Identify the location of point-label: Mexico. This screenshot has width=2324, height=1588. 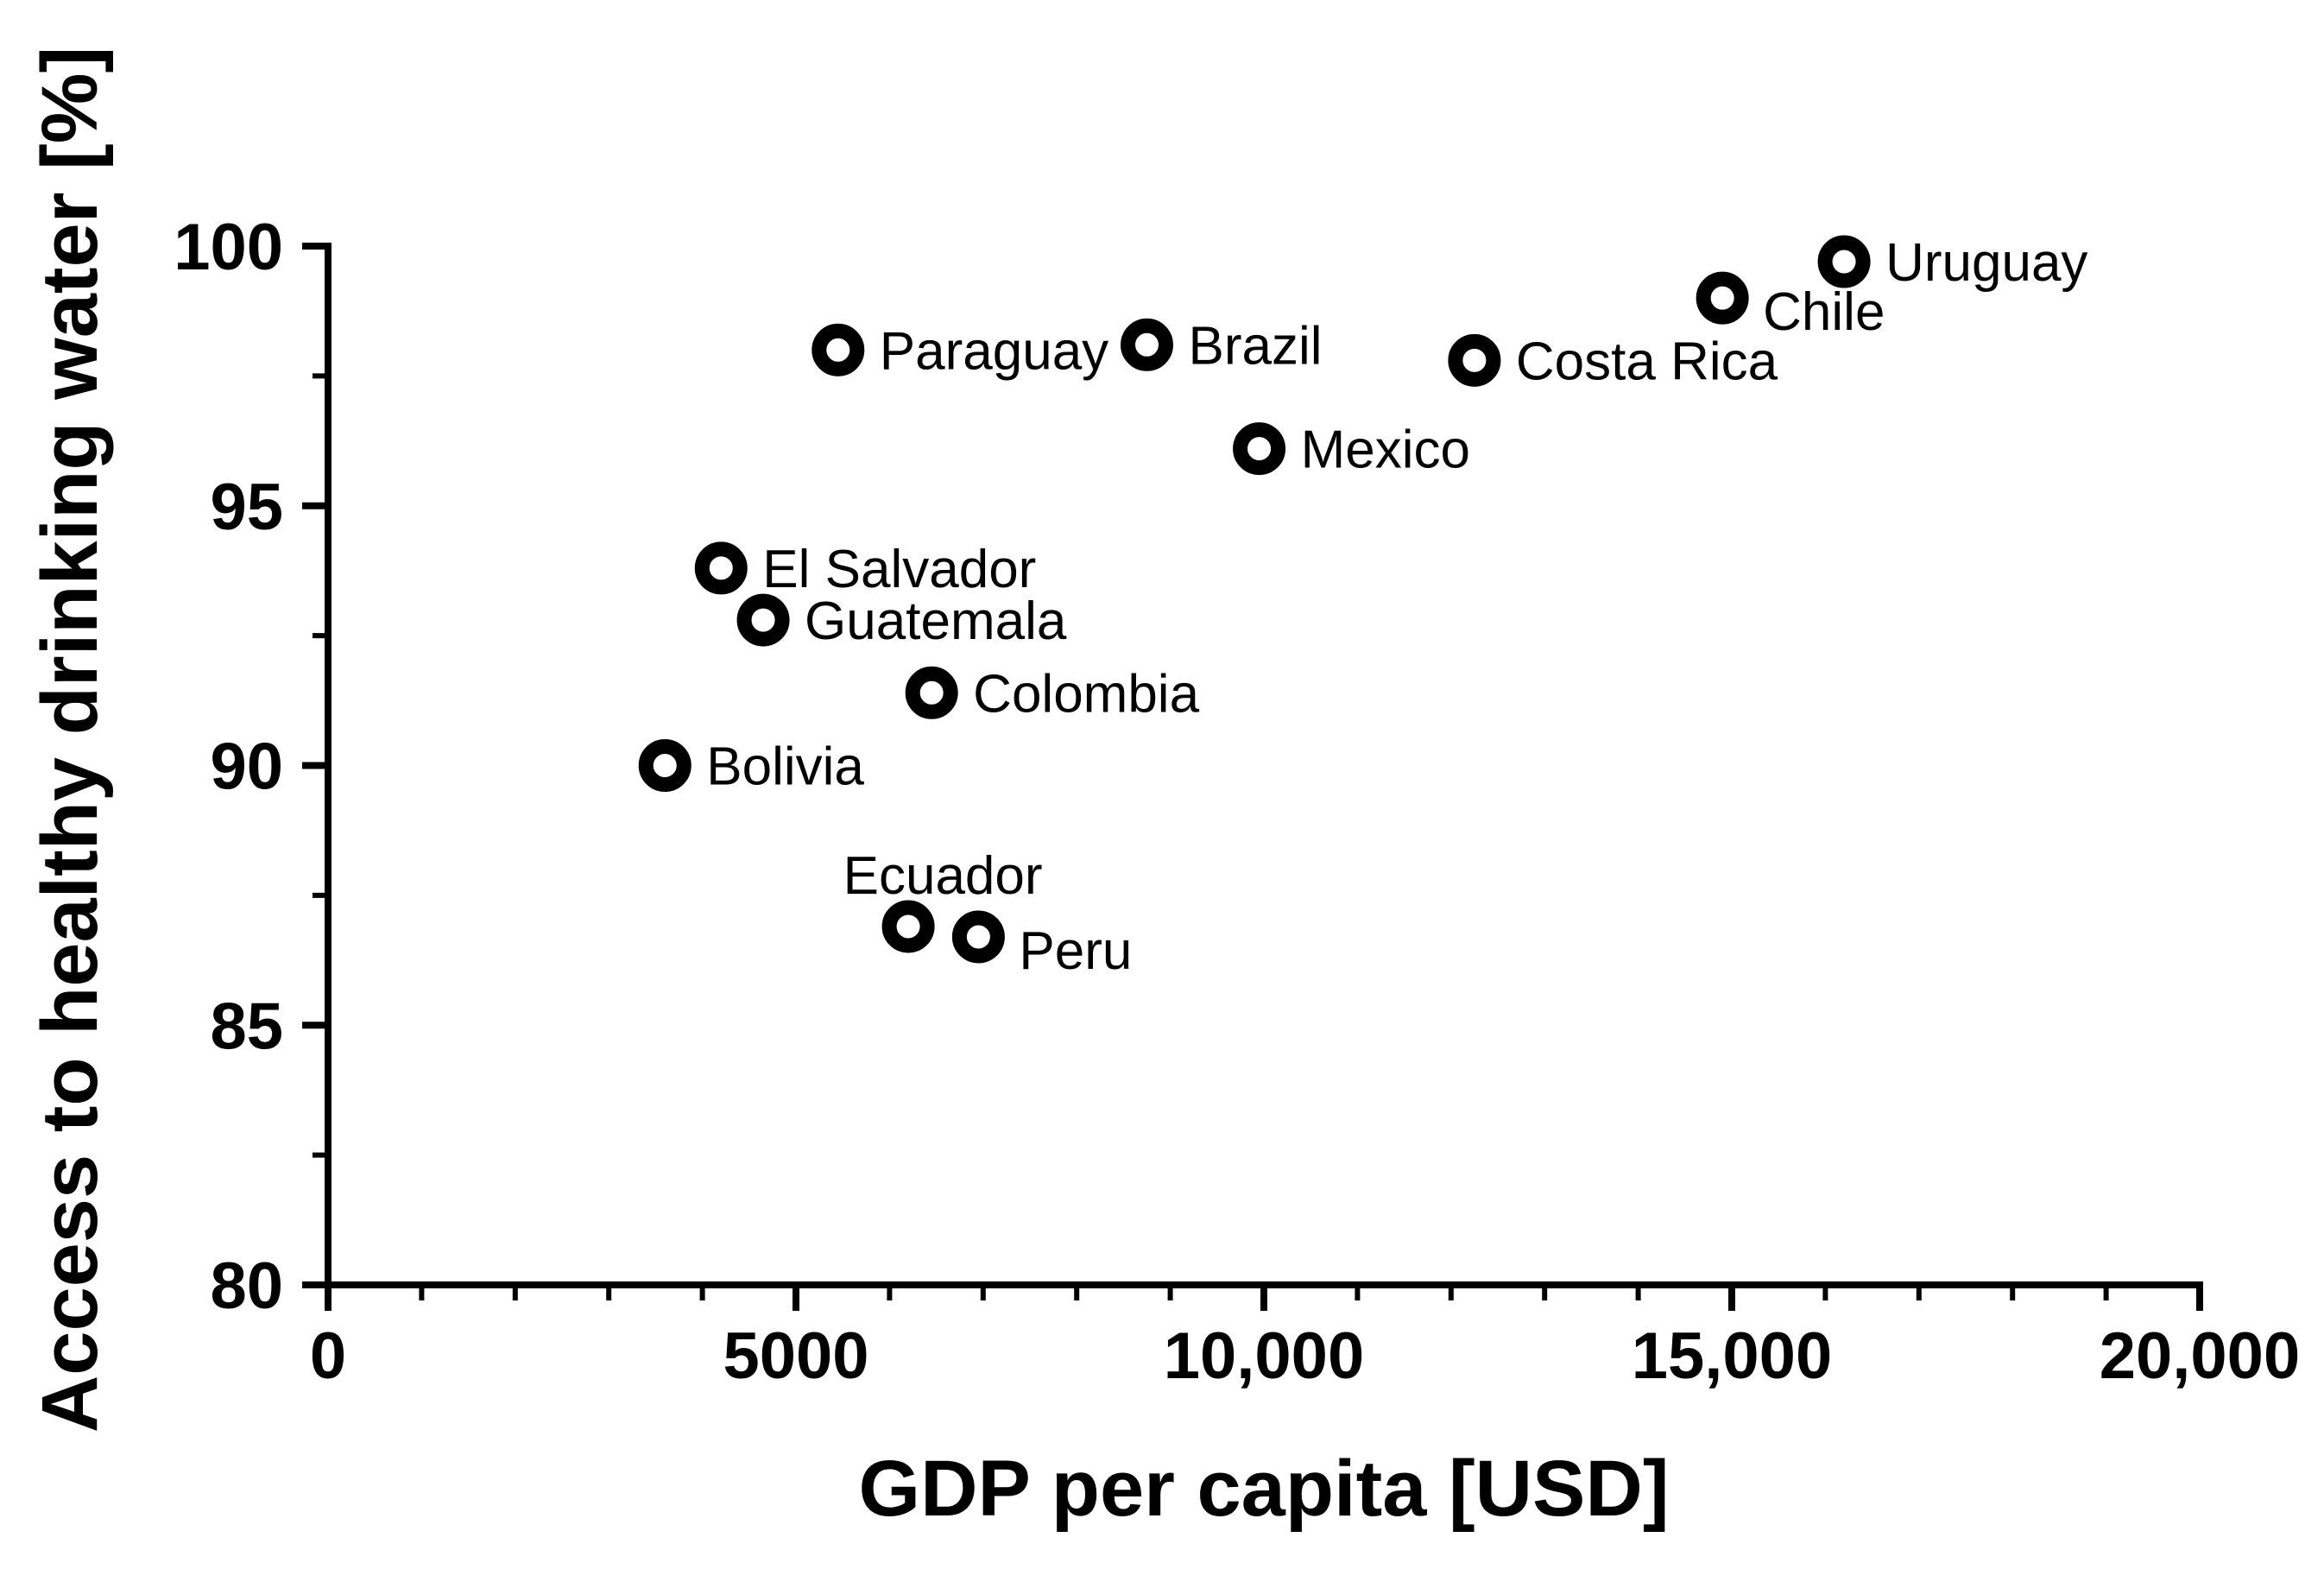
(1385, 450).